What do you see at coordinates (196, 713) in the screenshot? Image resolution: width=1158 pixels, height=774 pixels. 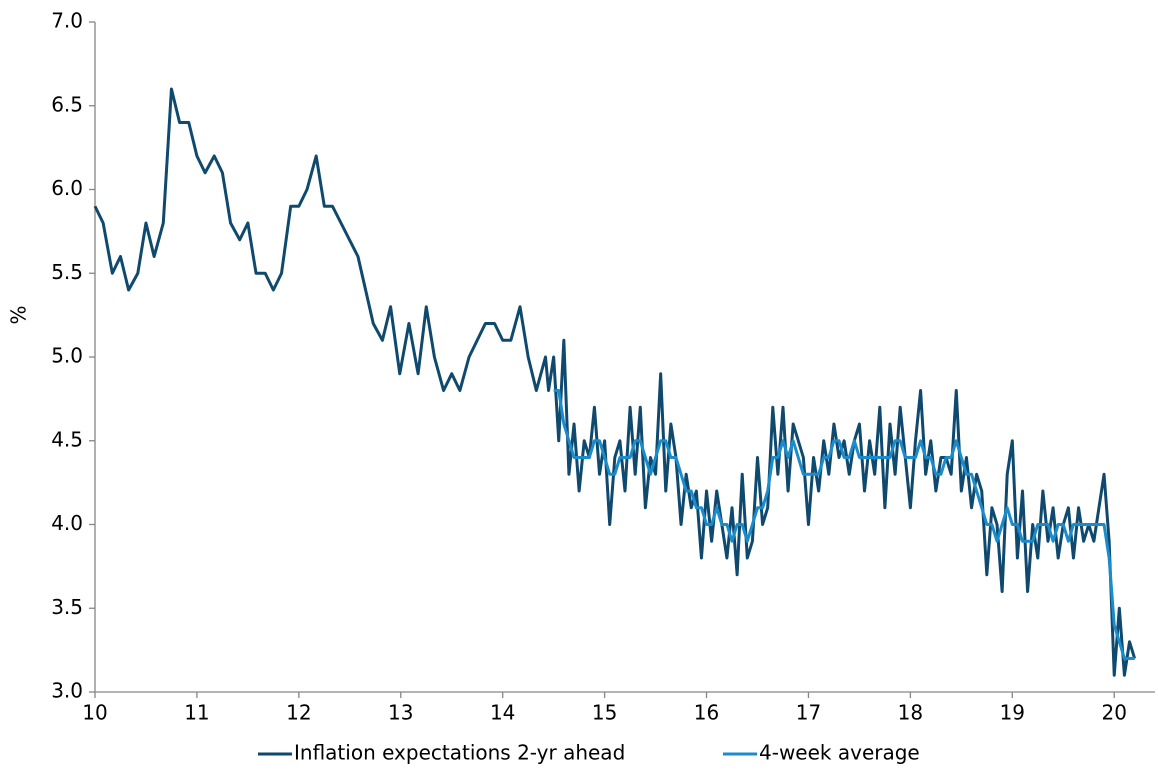 I see `x-tick-label: 11` at bounding box center [196, 713].